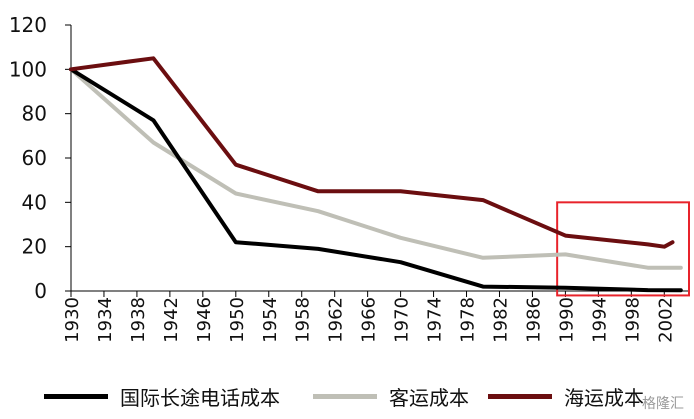  What do you see at coordinates (336, 320) in the screenshot?
I see `x-tick-label: 1962` at bounding box center [336, 320].